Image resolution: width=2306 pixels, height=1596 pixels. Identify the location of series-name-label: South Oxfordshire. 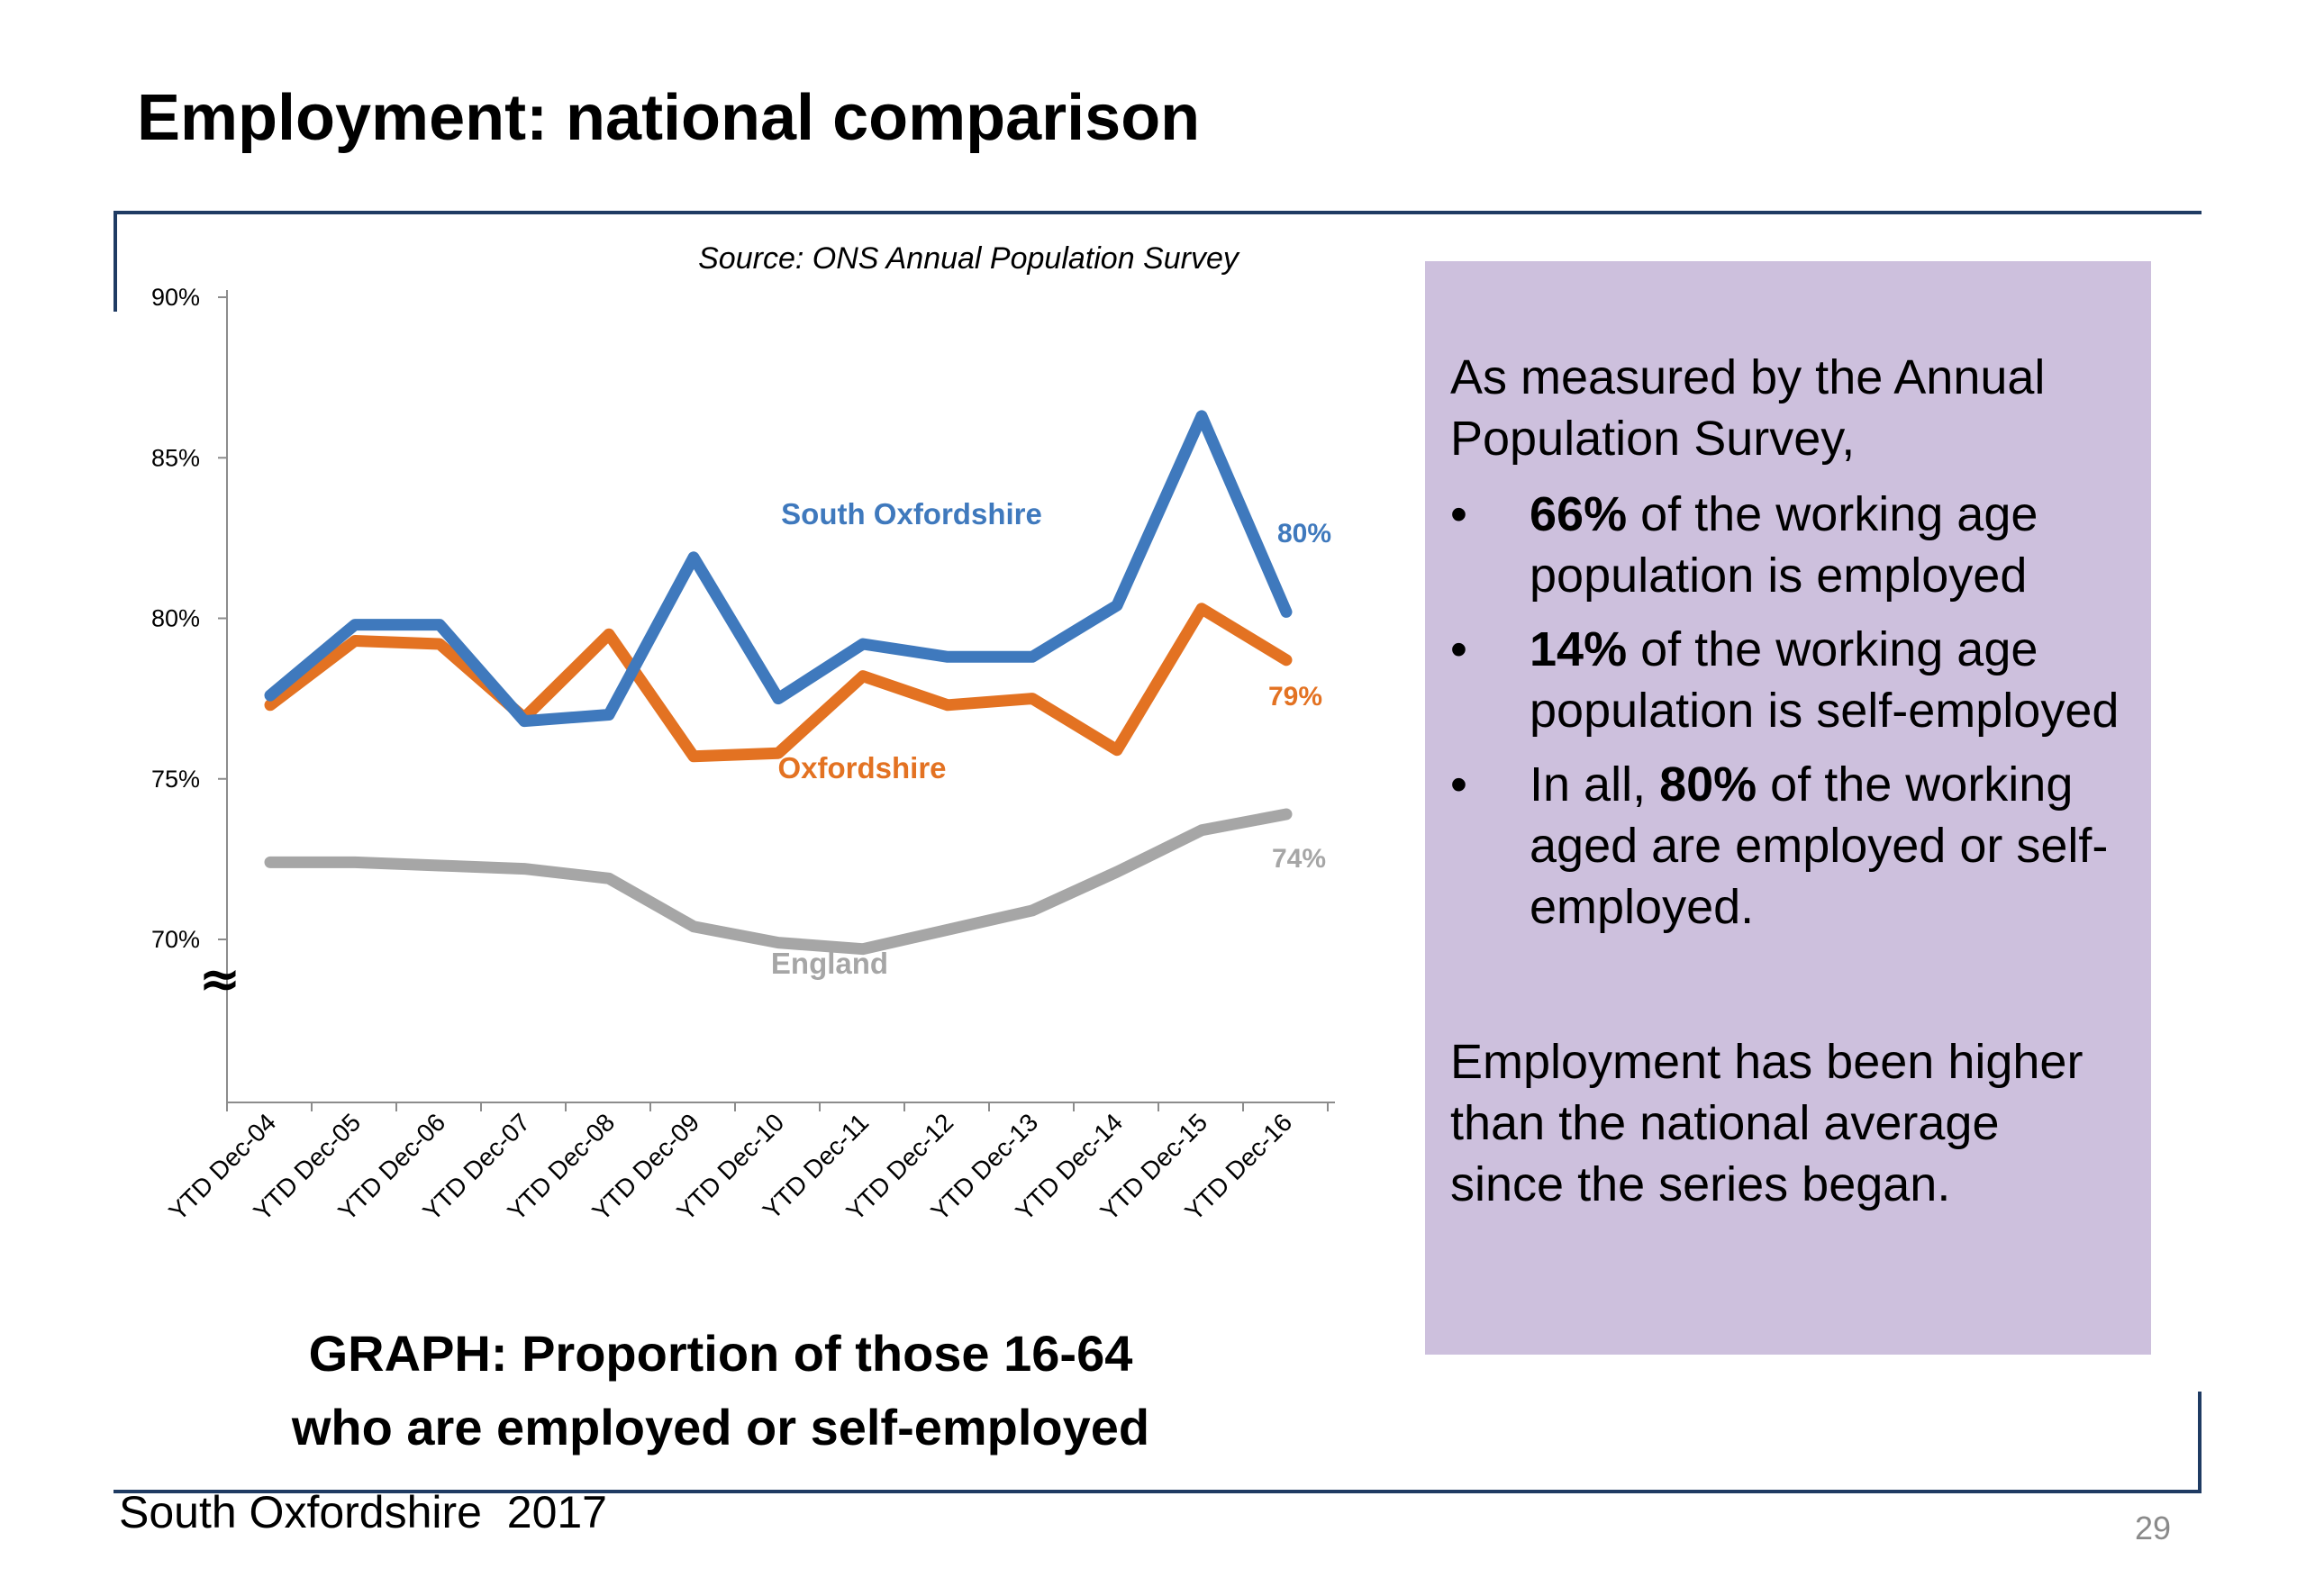
(911, 513).